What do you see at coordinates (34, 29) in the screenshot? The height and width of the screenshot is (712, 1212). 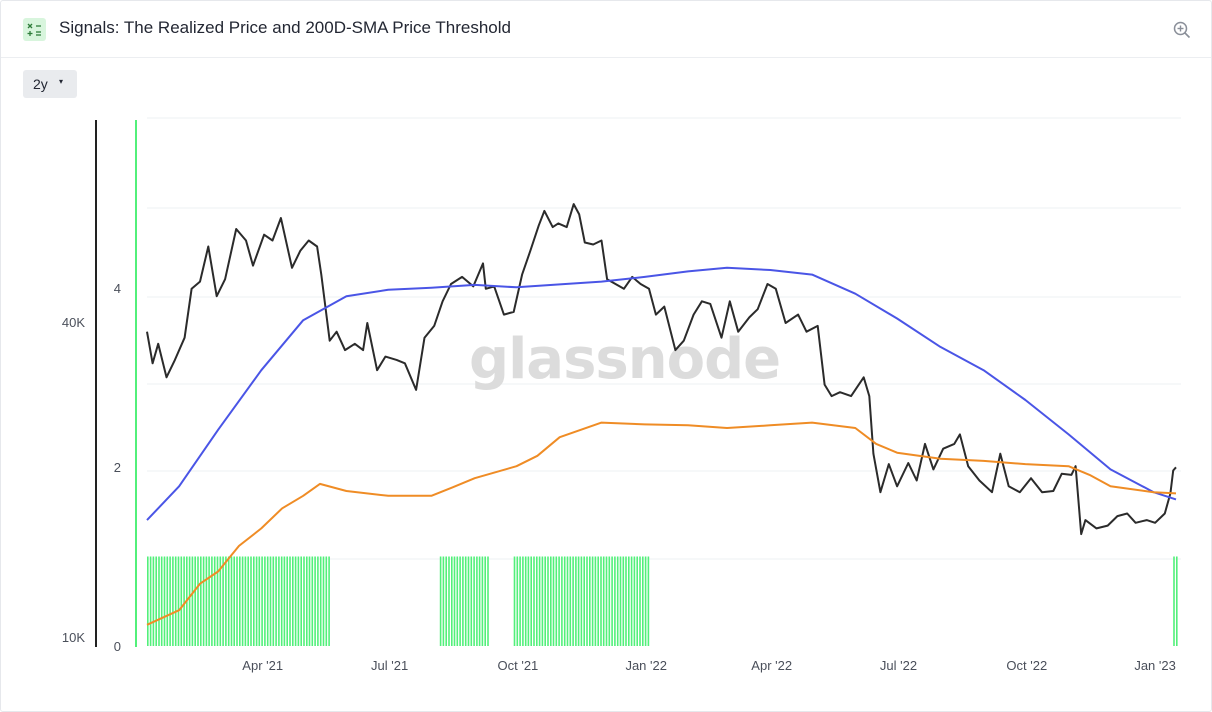 I see `calculator-icon` at bounding box center [34, 29].